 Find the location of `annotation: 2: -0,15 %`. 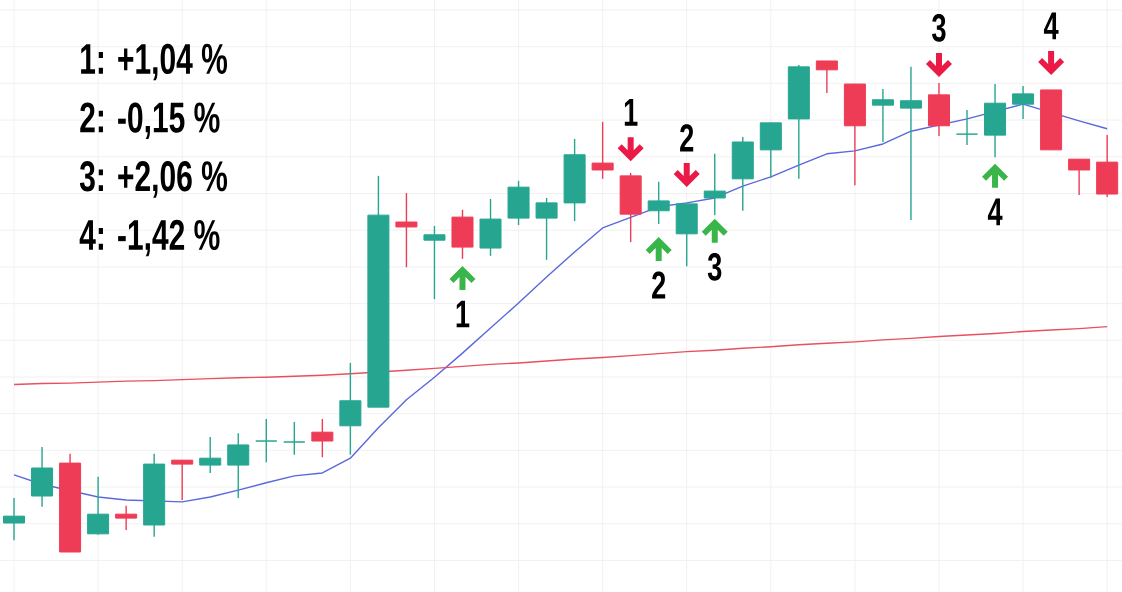

annotation: 2: -0,15 % is located at coordinates (150, 120).